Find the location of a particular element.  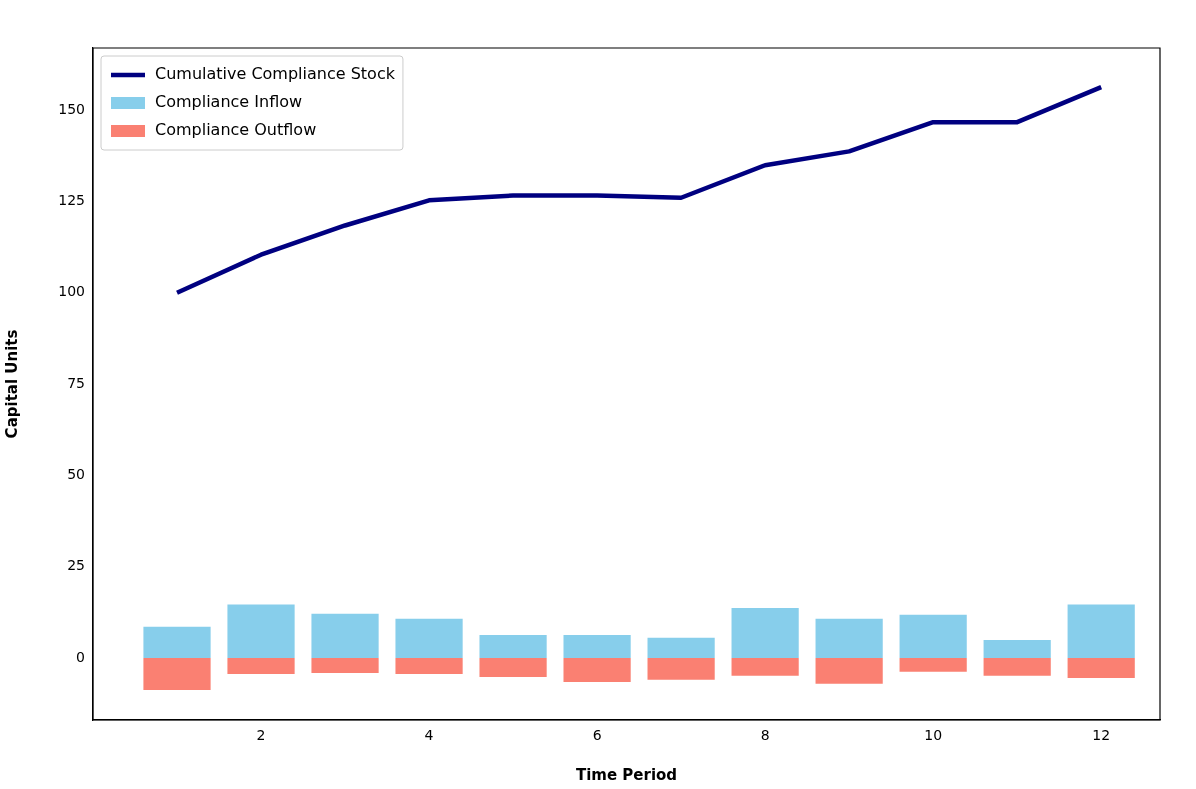

y-tick-label: 0 is located at coordinates (80, 656).